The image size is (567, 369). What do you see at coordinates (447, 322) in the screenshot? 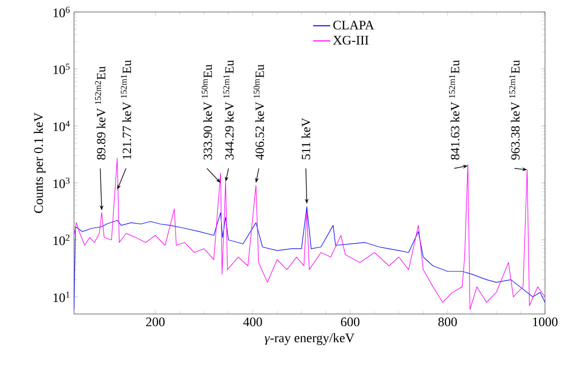
I see `x-tick-label: 800` at bounding box center [447, 322].